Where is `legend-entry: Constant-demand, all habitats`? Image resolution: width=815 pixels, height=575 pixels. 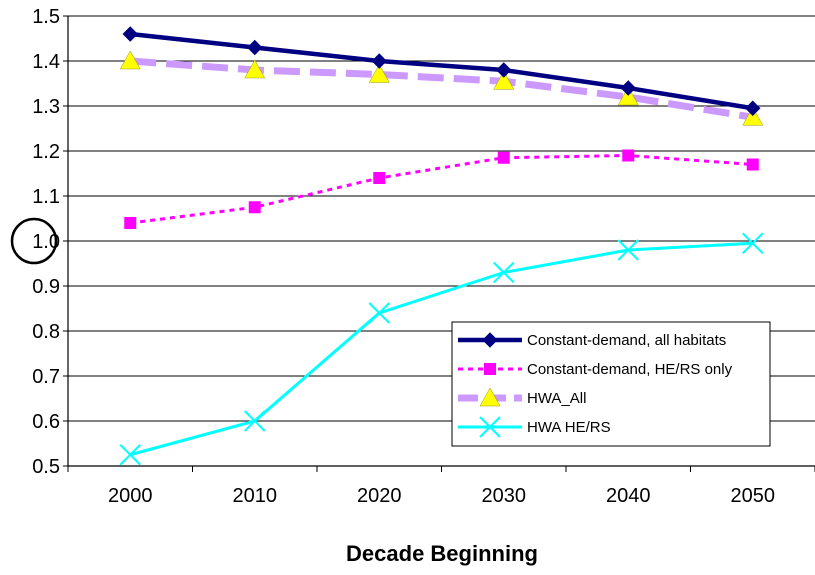 legend-entry: Constant-demand, all habitats is located at coordinates (592, 340).